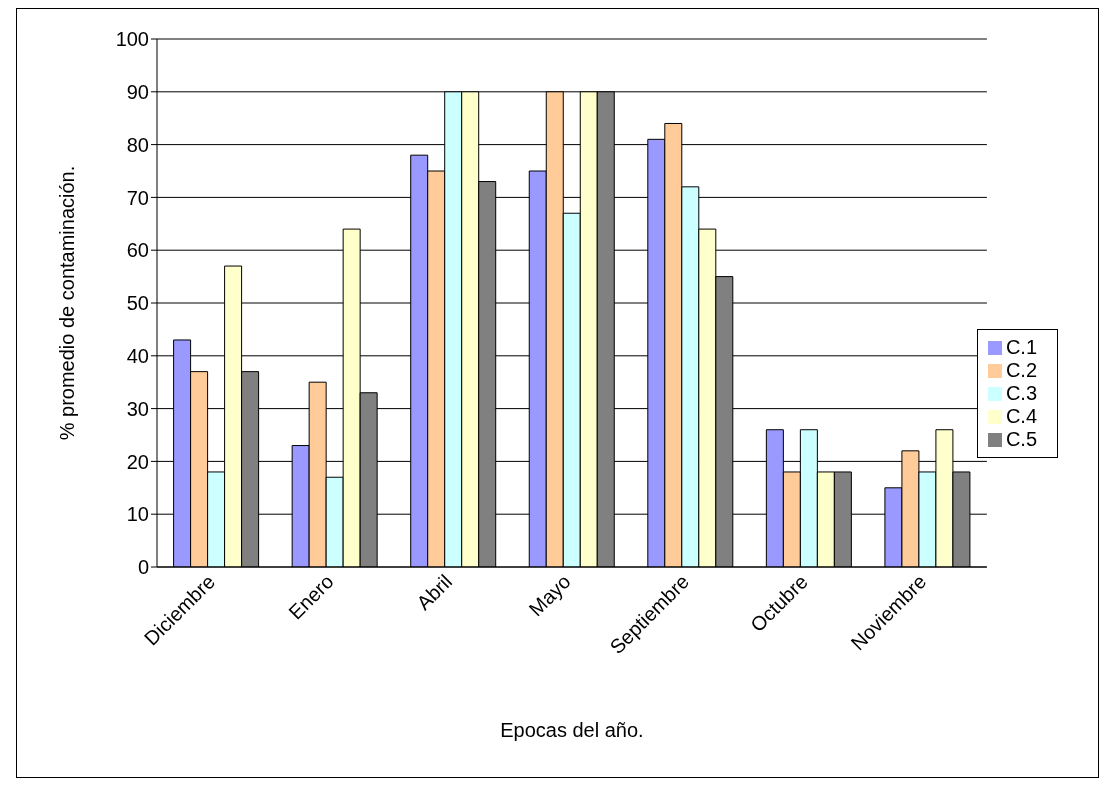 This screenshot has width=1113, height=801. I want to click on y-tick-label: 40, so click(137, 355).